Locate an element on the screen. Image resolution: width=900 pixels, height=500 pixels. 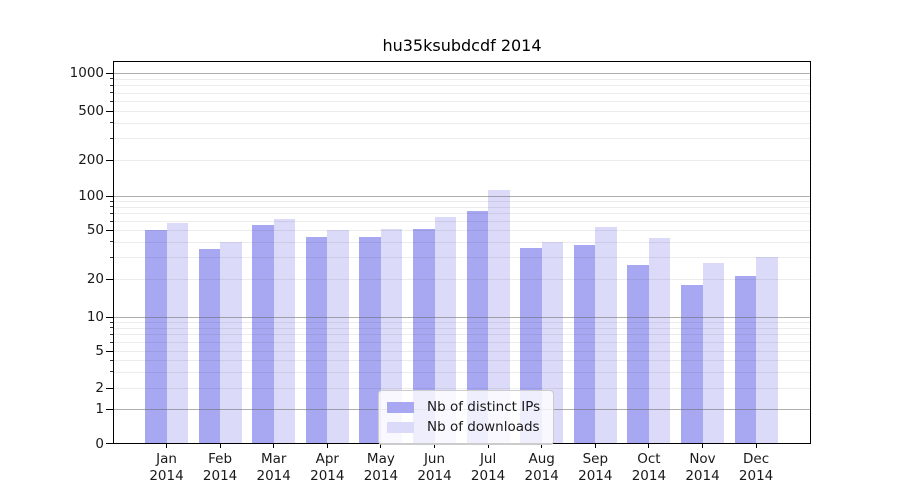
y-tick-label-2: 2 is located at coordinates (99, 388).